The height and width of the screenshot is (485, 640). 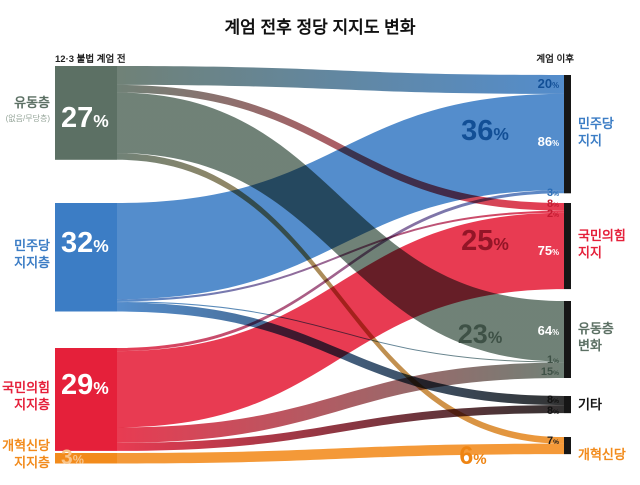 I want to click on node-bar-reform_after, so click(x=567, y=446).